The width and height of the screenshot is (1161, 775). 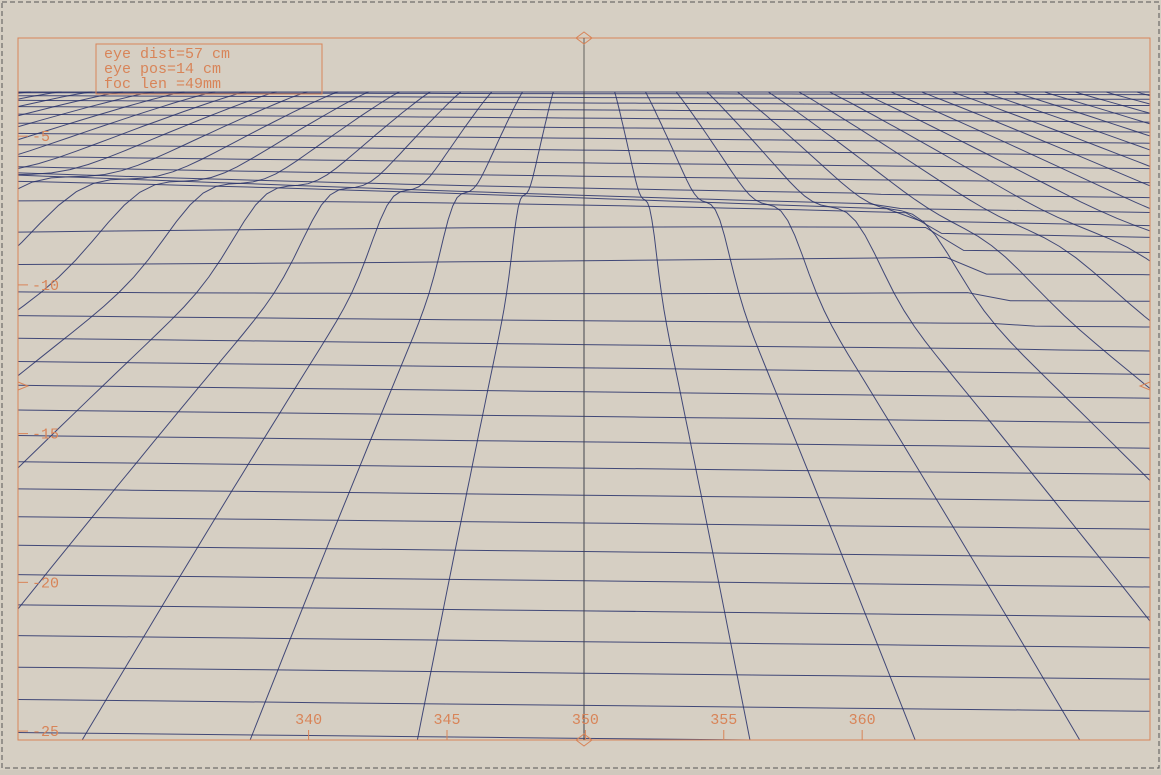 I want to click on y-tick-label: -15, so click(x=45, y=435).